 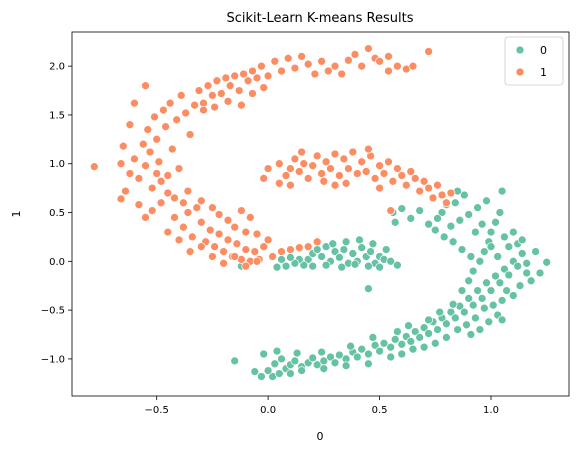 What do you see at coordinates (534, 61) in the screenshot?
I see `legend-box` at bounding box center [534, 61].